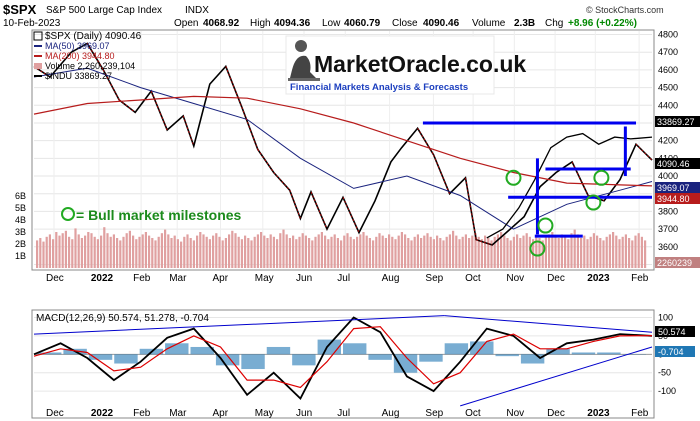  Describe the element at coordinates (672, 332) in the screenshot. I see `macd-label: 50.574` at that location.